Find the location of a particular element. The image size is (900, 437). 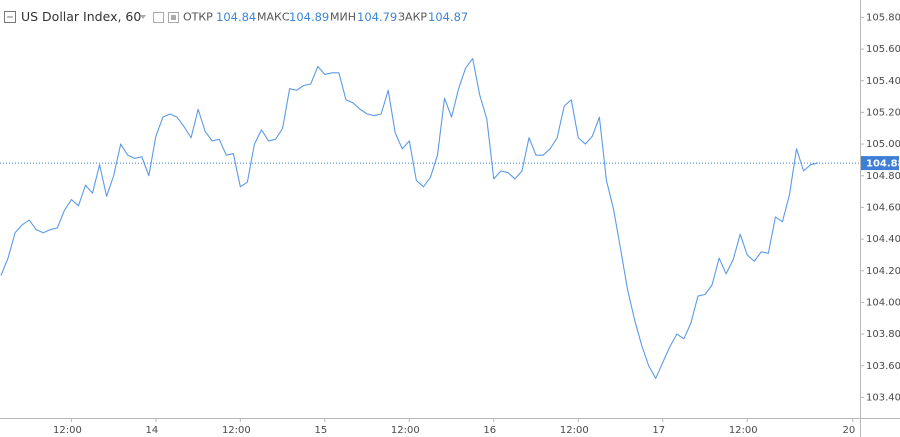

x-tick-label: 16 is located at coordinates (489, 430).